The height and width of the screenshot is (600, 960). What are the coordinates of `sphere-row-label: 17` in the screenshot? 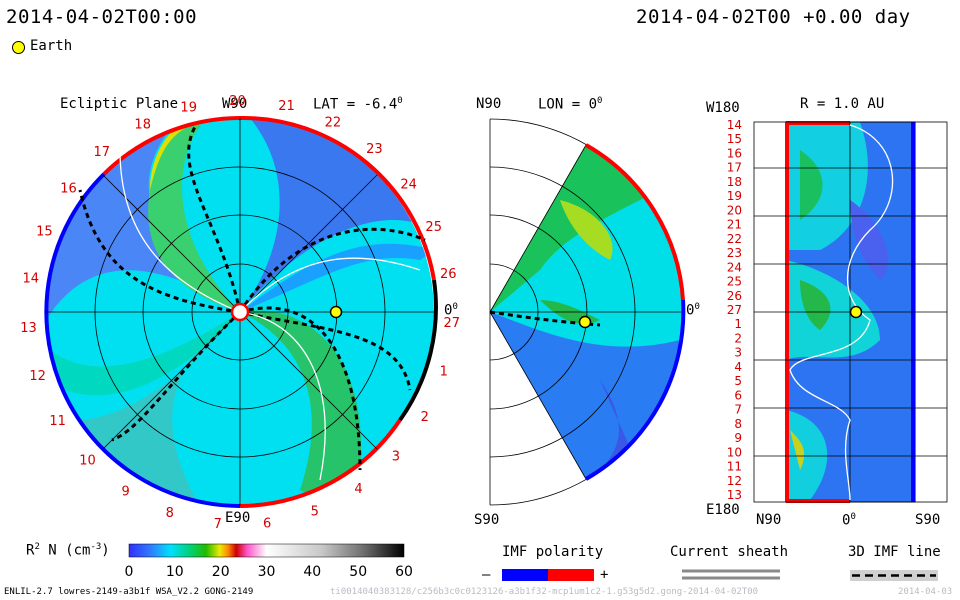 It's located at (734, 168).